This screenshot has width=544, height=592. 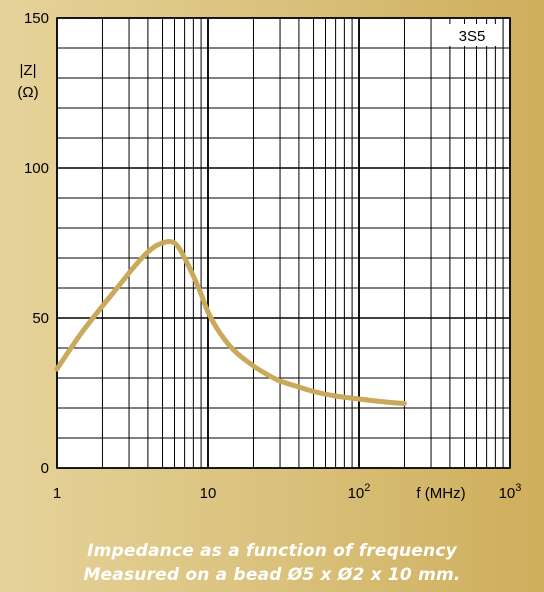 What do you see at coordinates (36, 243) in the screenshot?
I see `y-tick-labels: 0 50 100 150` at bounding box center [36, 243].